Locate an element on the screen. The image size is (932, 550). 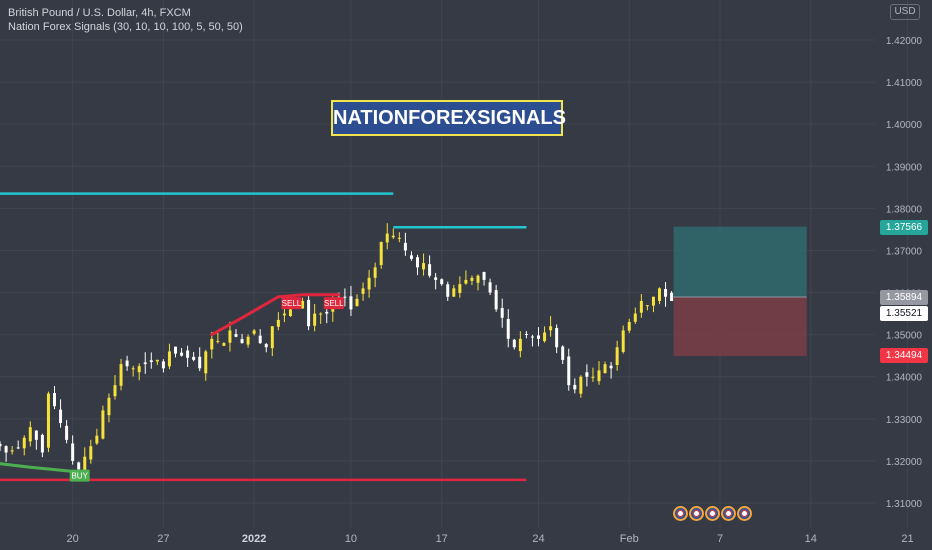
green-trend-curve is located at coordinates (37, 467).